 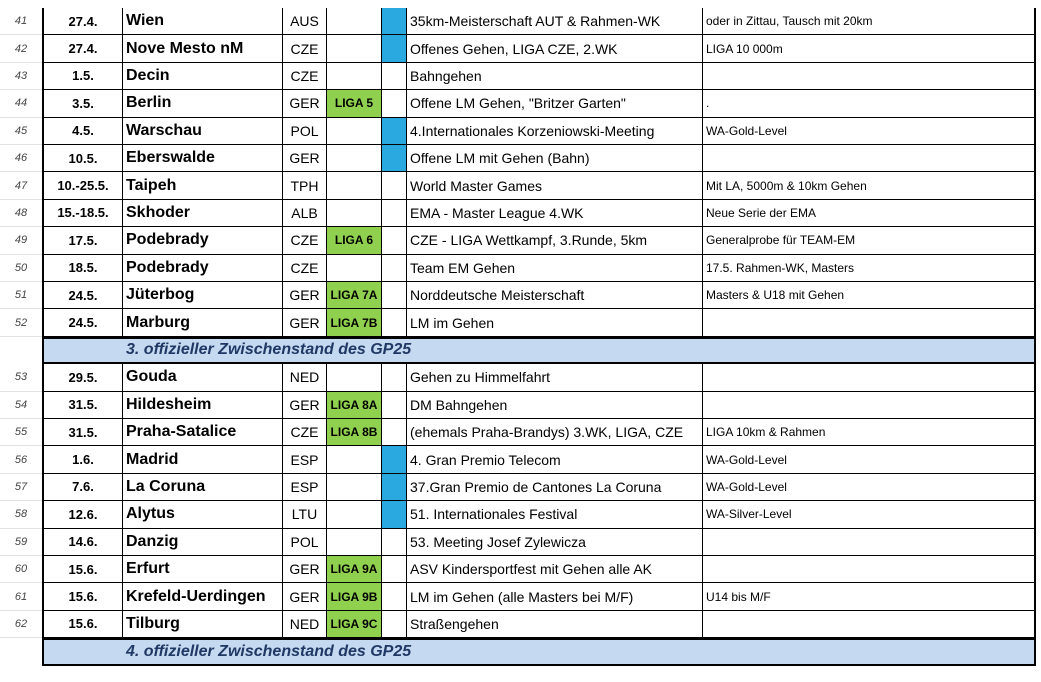 What do you see at coordinates (21, 405) in the screenshot?
I see `row-number-cell: 54` at bounding box center [21, 405].